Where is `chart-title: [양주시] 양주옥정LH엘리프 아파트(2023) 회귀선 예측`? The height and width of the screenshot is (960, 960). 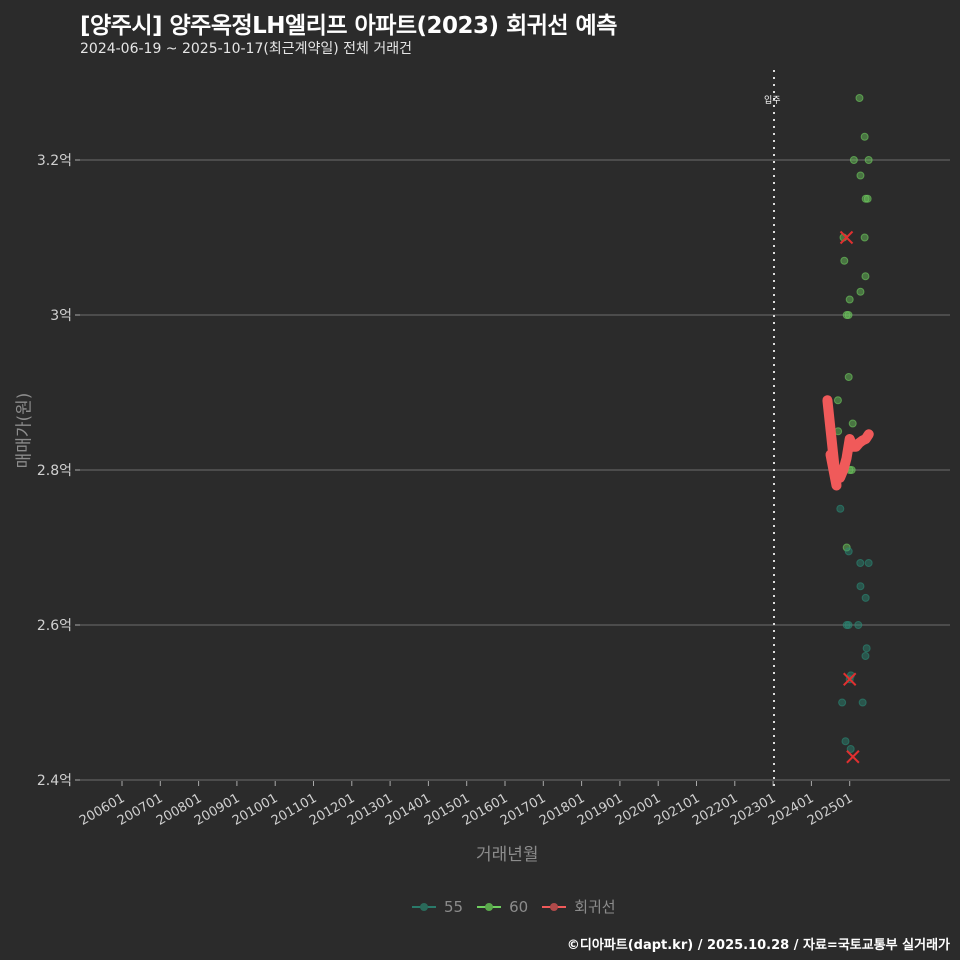 chart-title: [양주시] 양주옥정LH엘리프 아파트(2023) 회귀선 예측 is located at coordinates (348, 26).